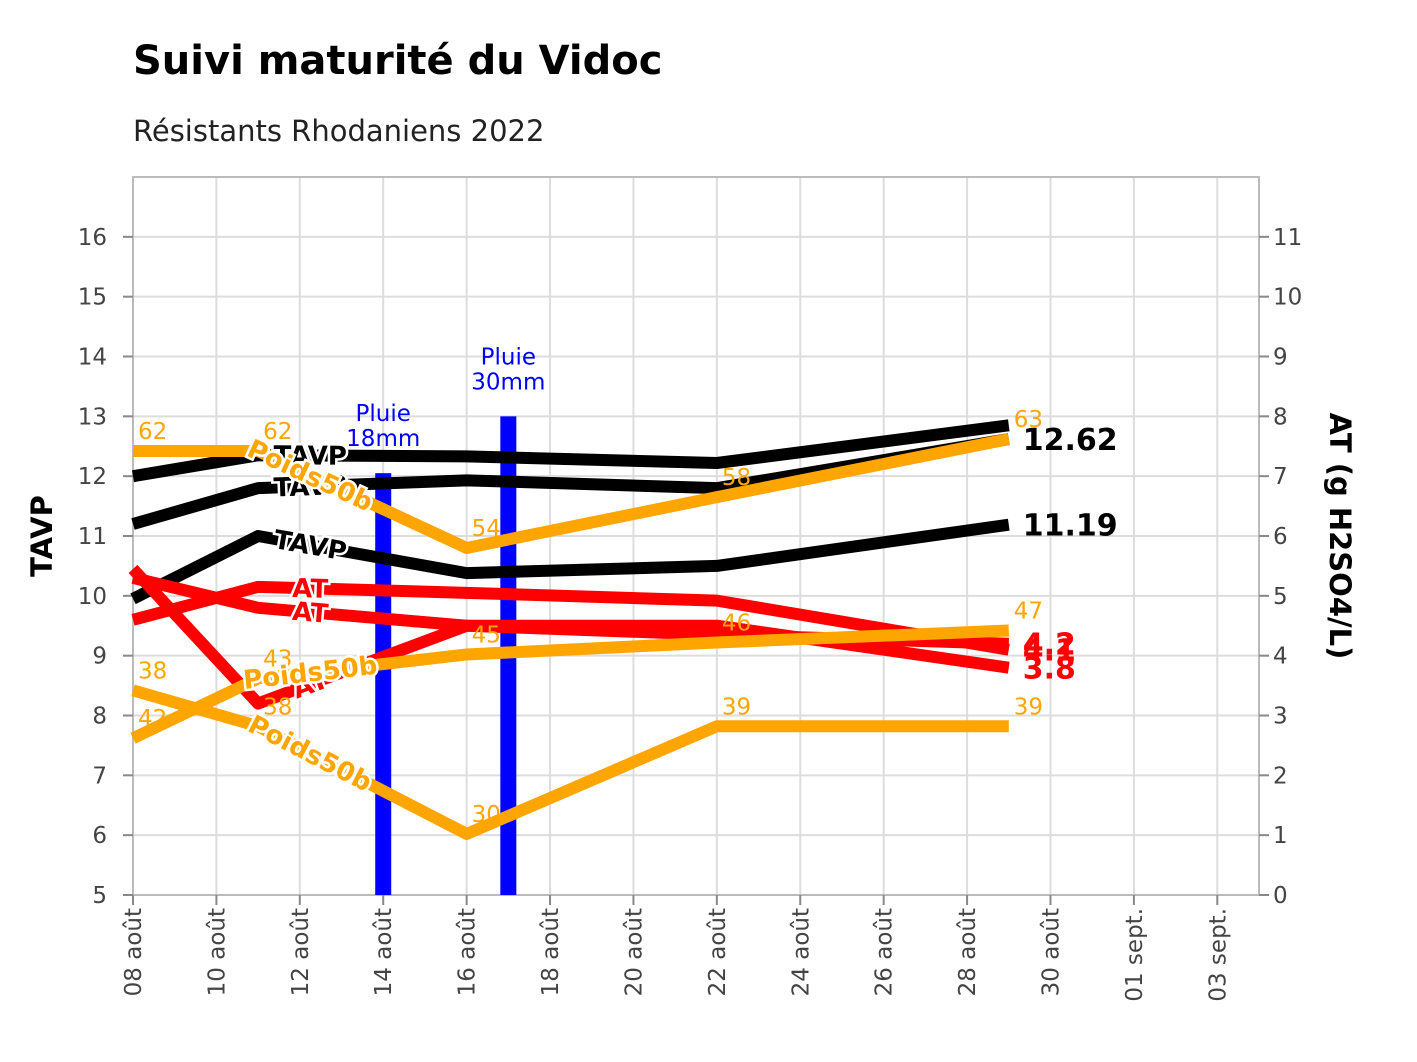  I want to click on y-tick-label: 16, so click(92, 238).